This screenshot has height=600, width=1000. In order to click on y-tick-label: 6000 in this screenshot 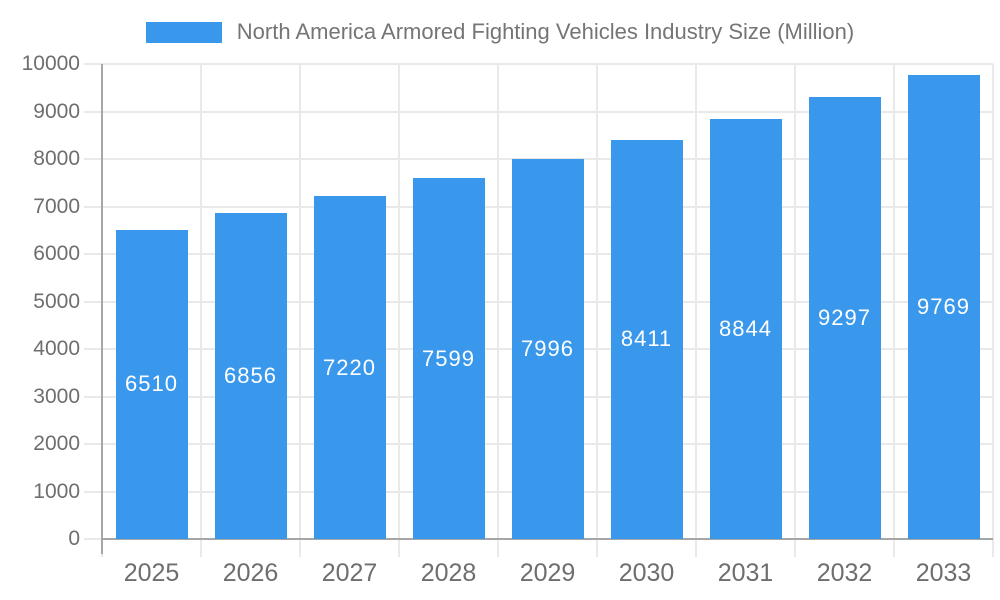, I will do `click(56, 253)`.